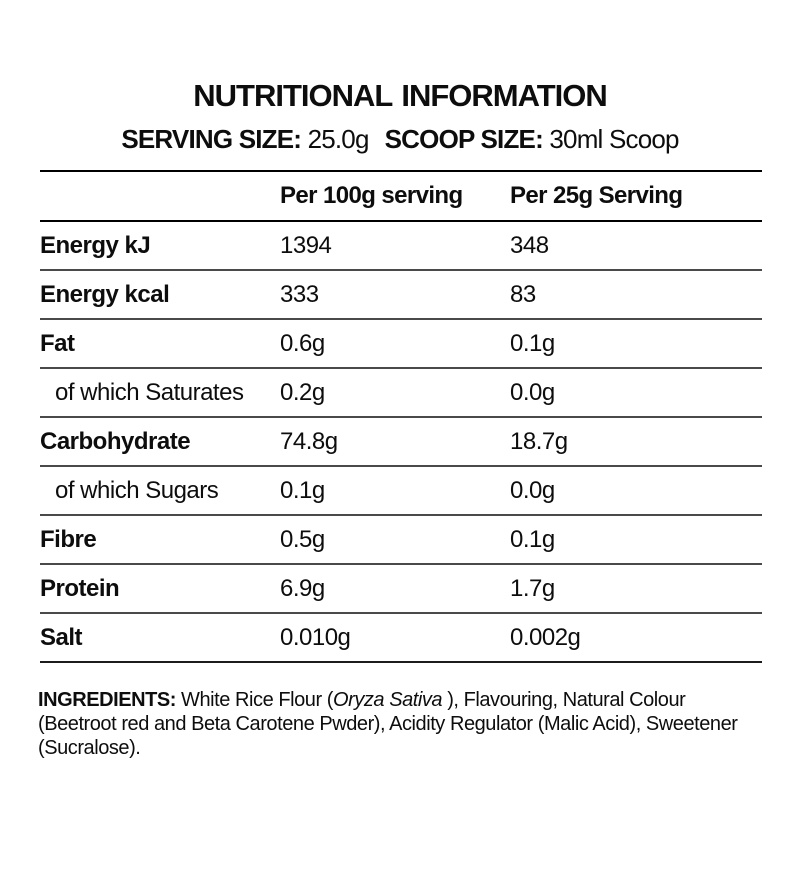  What do you see at coordinates (401, 540) in the screenshot?
I see `table-row-fibre: Fibre 0.5g 0.1g` at bounding box center [401, 540].